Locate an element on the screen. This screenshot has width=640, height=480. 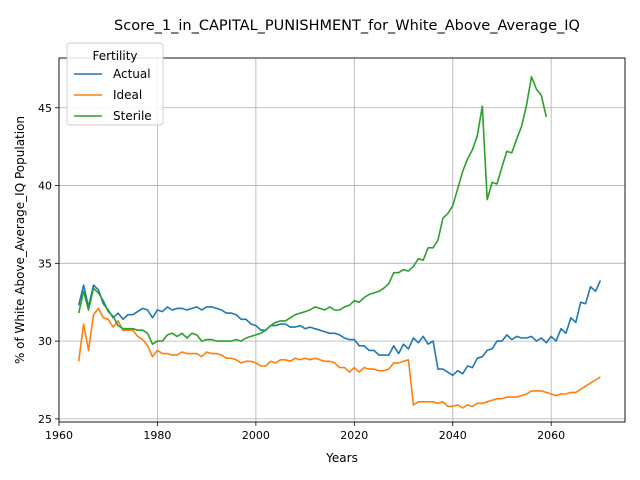
x-tick-label: 1960 is located at coordinates (59, 435).